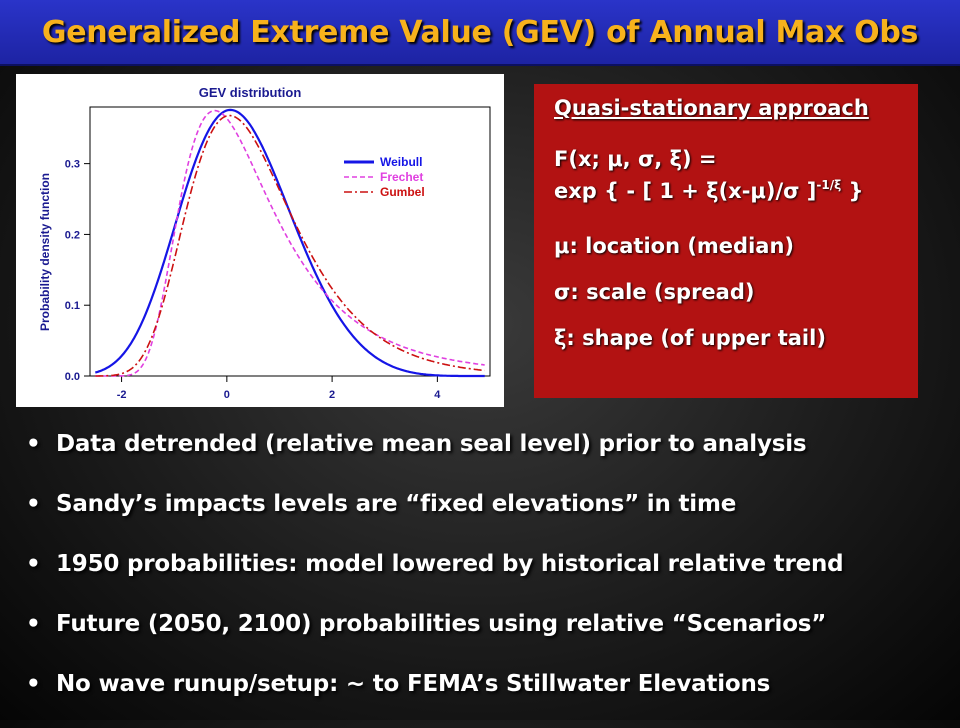  I want to click on x-tick-label: 0, so click(227, 395).